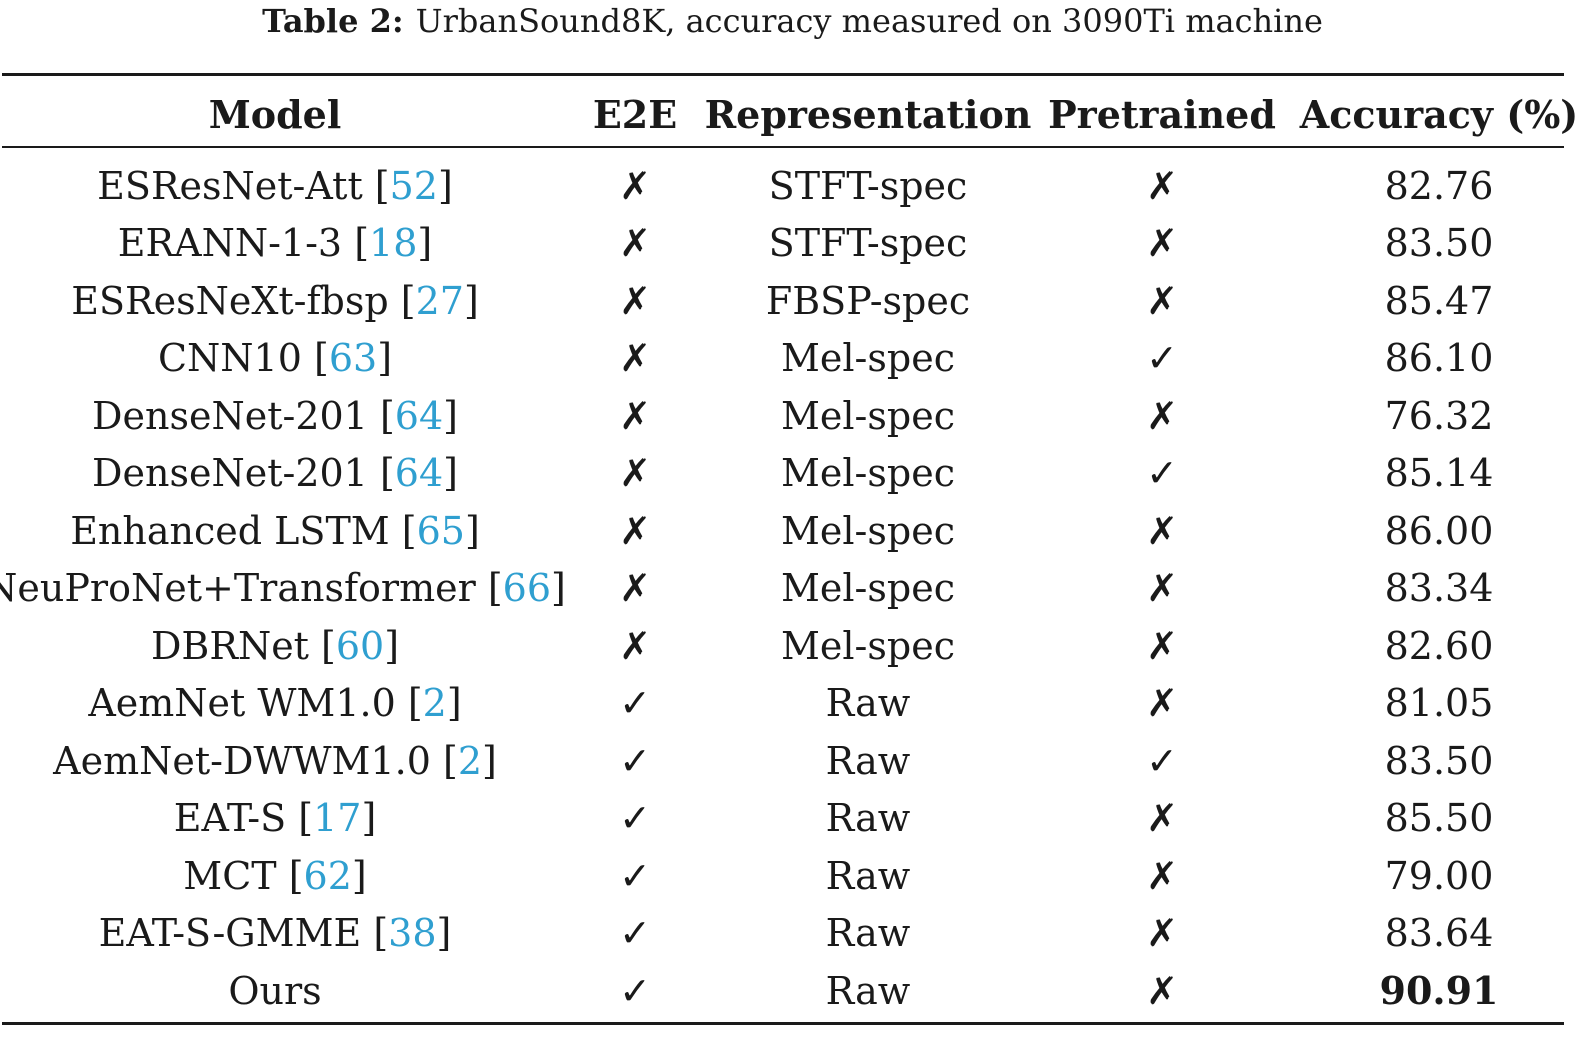  Describe the element at coordinates (235, 358) in the screenshot. I see `model-name: CNN10` at that location.